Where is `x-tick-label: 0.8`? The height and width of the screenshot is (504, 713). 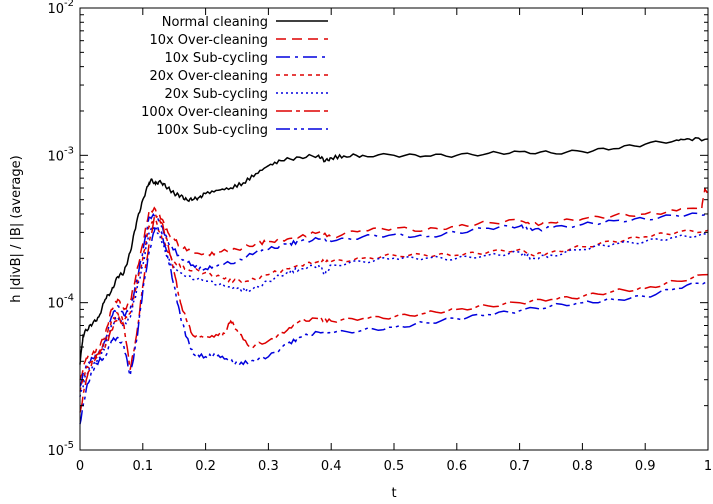
x-tick-label: 0.8 is located at coordinates (582, 466).